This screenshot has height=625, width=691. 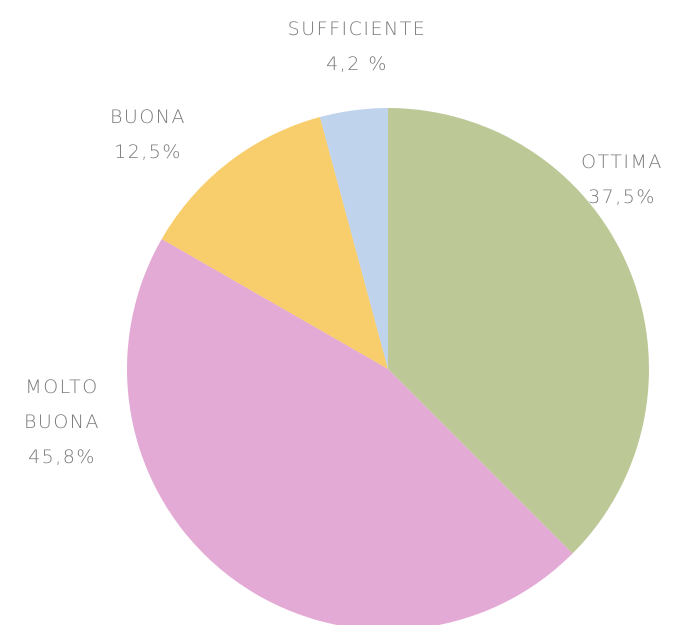 I want to click on slice-label: MOLTO BUONA 45,8%, so click(x=62, y=422).